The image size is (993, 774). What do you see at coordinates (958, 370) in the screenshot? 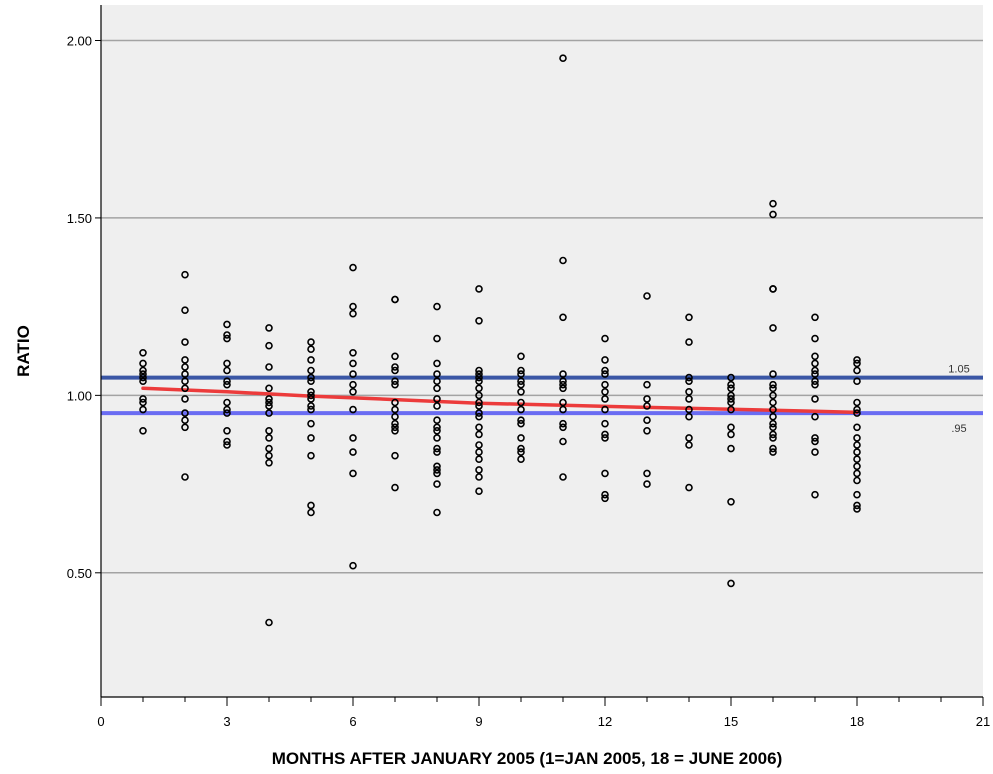
I see `reference-line-label: 1.05` at bounding box center [958, 370].